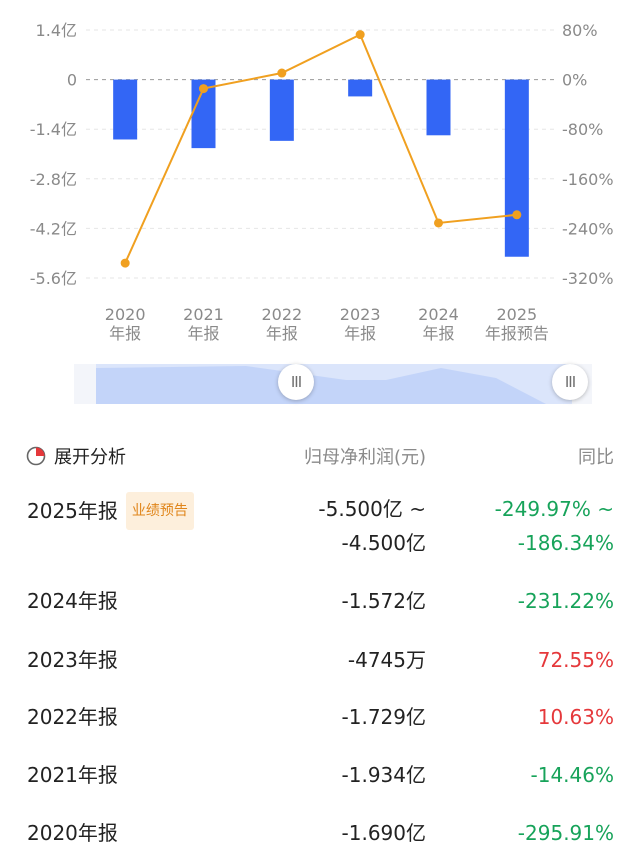 Image resolution: width=640 pixels, height=857 pixels. I want to click on expand-analysis-button: 展开分析, so click(76, 456).